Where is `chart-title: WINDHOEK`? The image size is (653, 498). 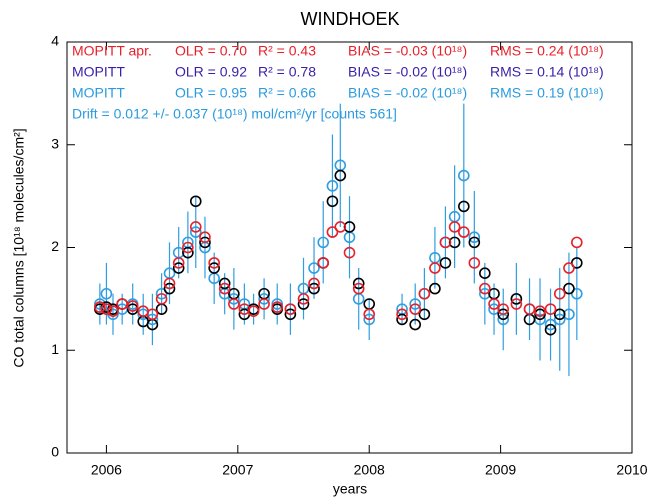
chart-title: WINDHOEK is located at coordinates (350, 19).